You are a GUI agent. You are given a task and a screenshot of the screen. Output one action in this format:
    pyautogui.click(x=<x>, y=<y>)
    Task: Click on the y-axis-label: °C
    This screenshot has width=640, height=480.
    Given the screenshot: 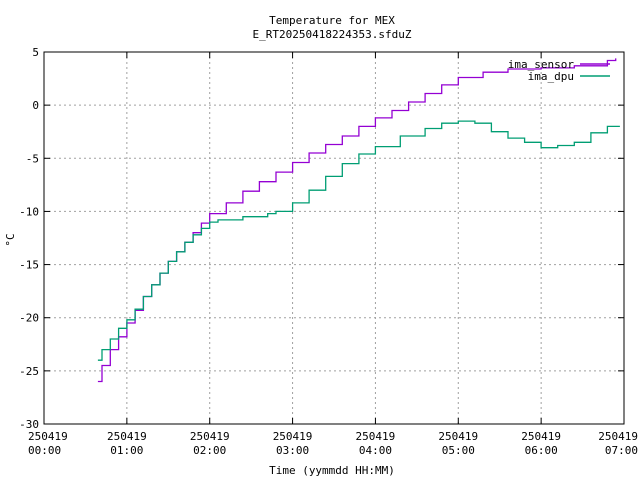 What is the action you would take?
    pyautogui.click(x=10, y=239)
    